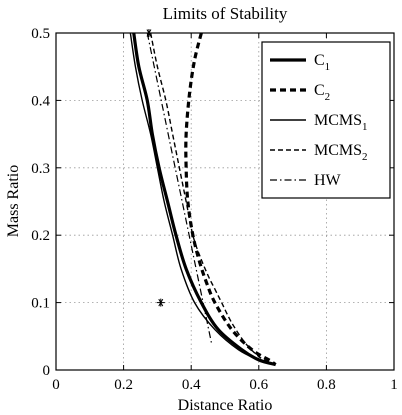 Image resolution: width=402 pixels, height=415 pixels. Describe the element at coordinates (40, 34) in the screenshot. I see `y-tick-label: 0.5` at that location.